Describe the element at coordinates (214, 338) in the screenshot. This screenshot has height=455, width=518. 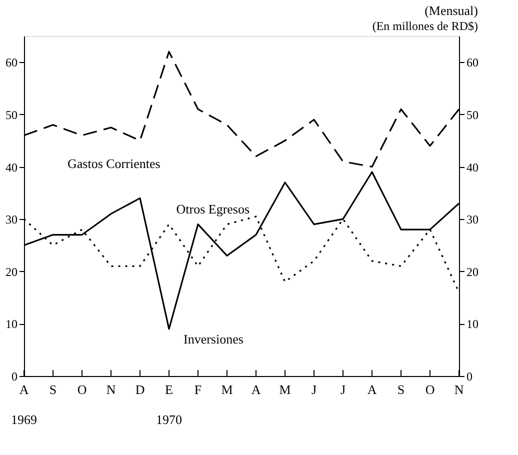
I see `series-label: Inversiones` at that location.